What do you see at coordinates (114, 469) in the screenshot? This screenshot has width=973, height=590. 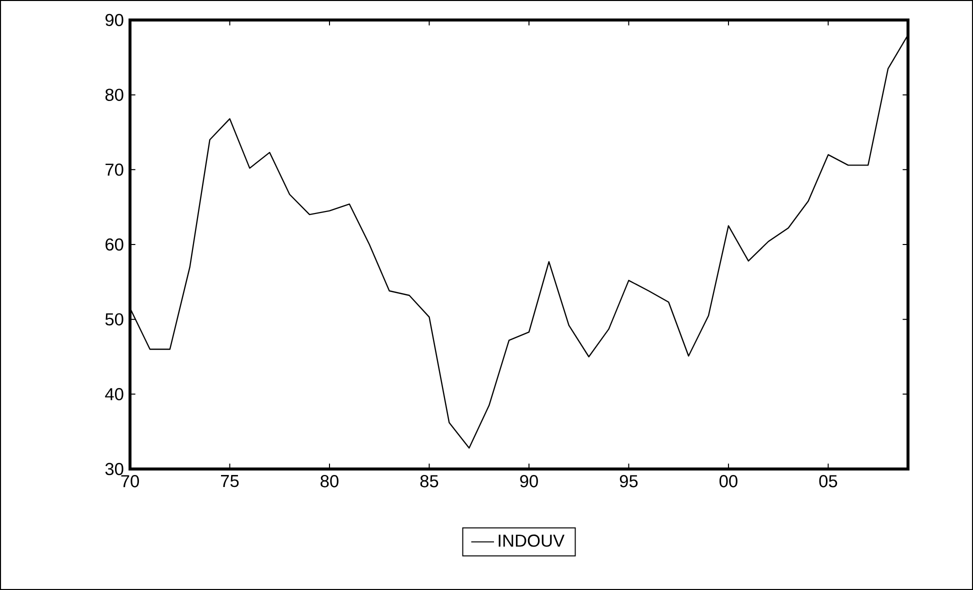 I see `y-tick-label: 30` at bounding box center [114, 469].